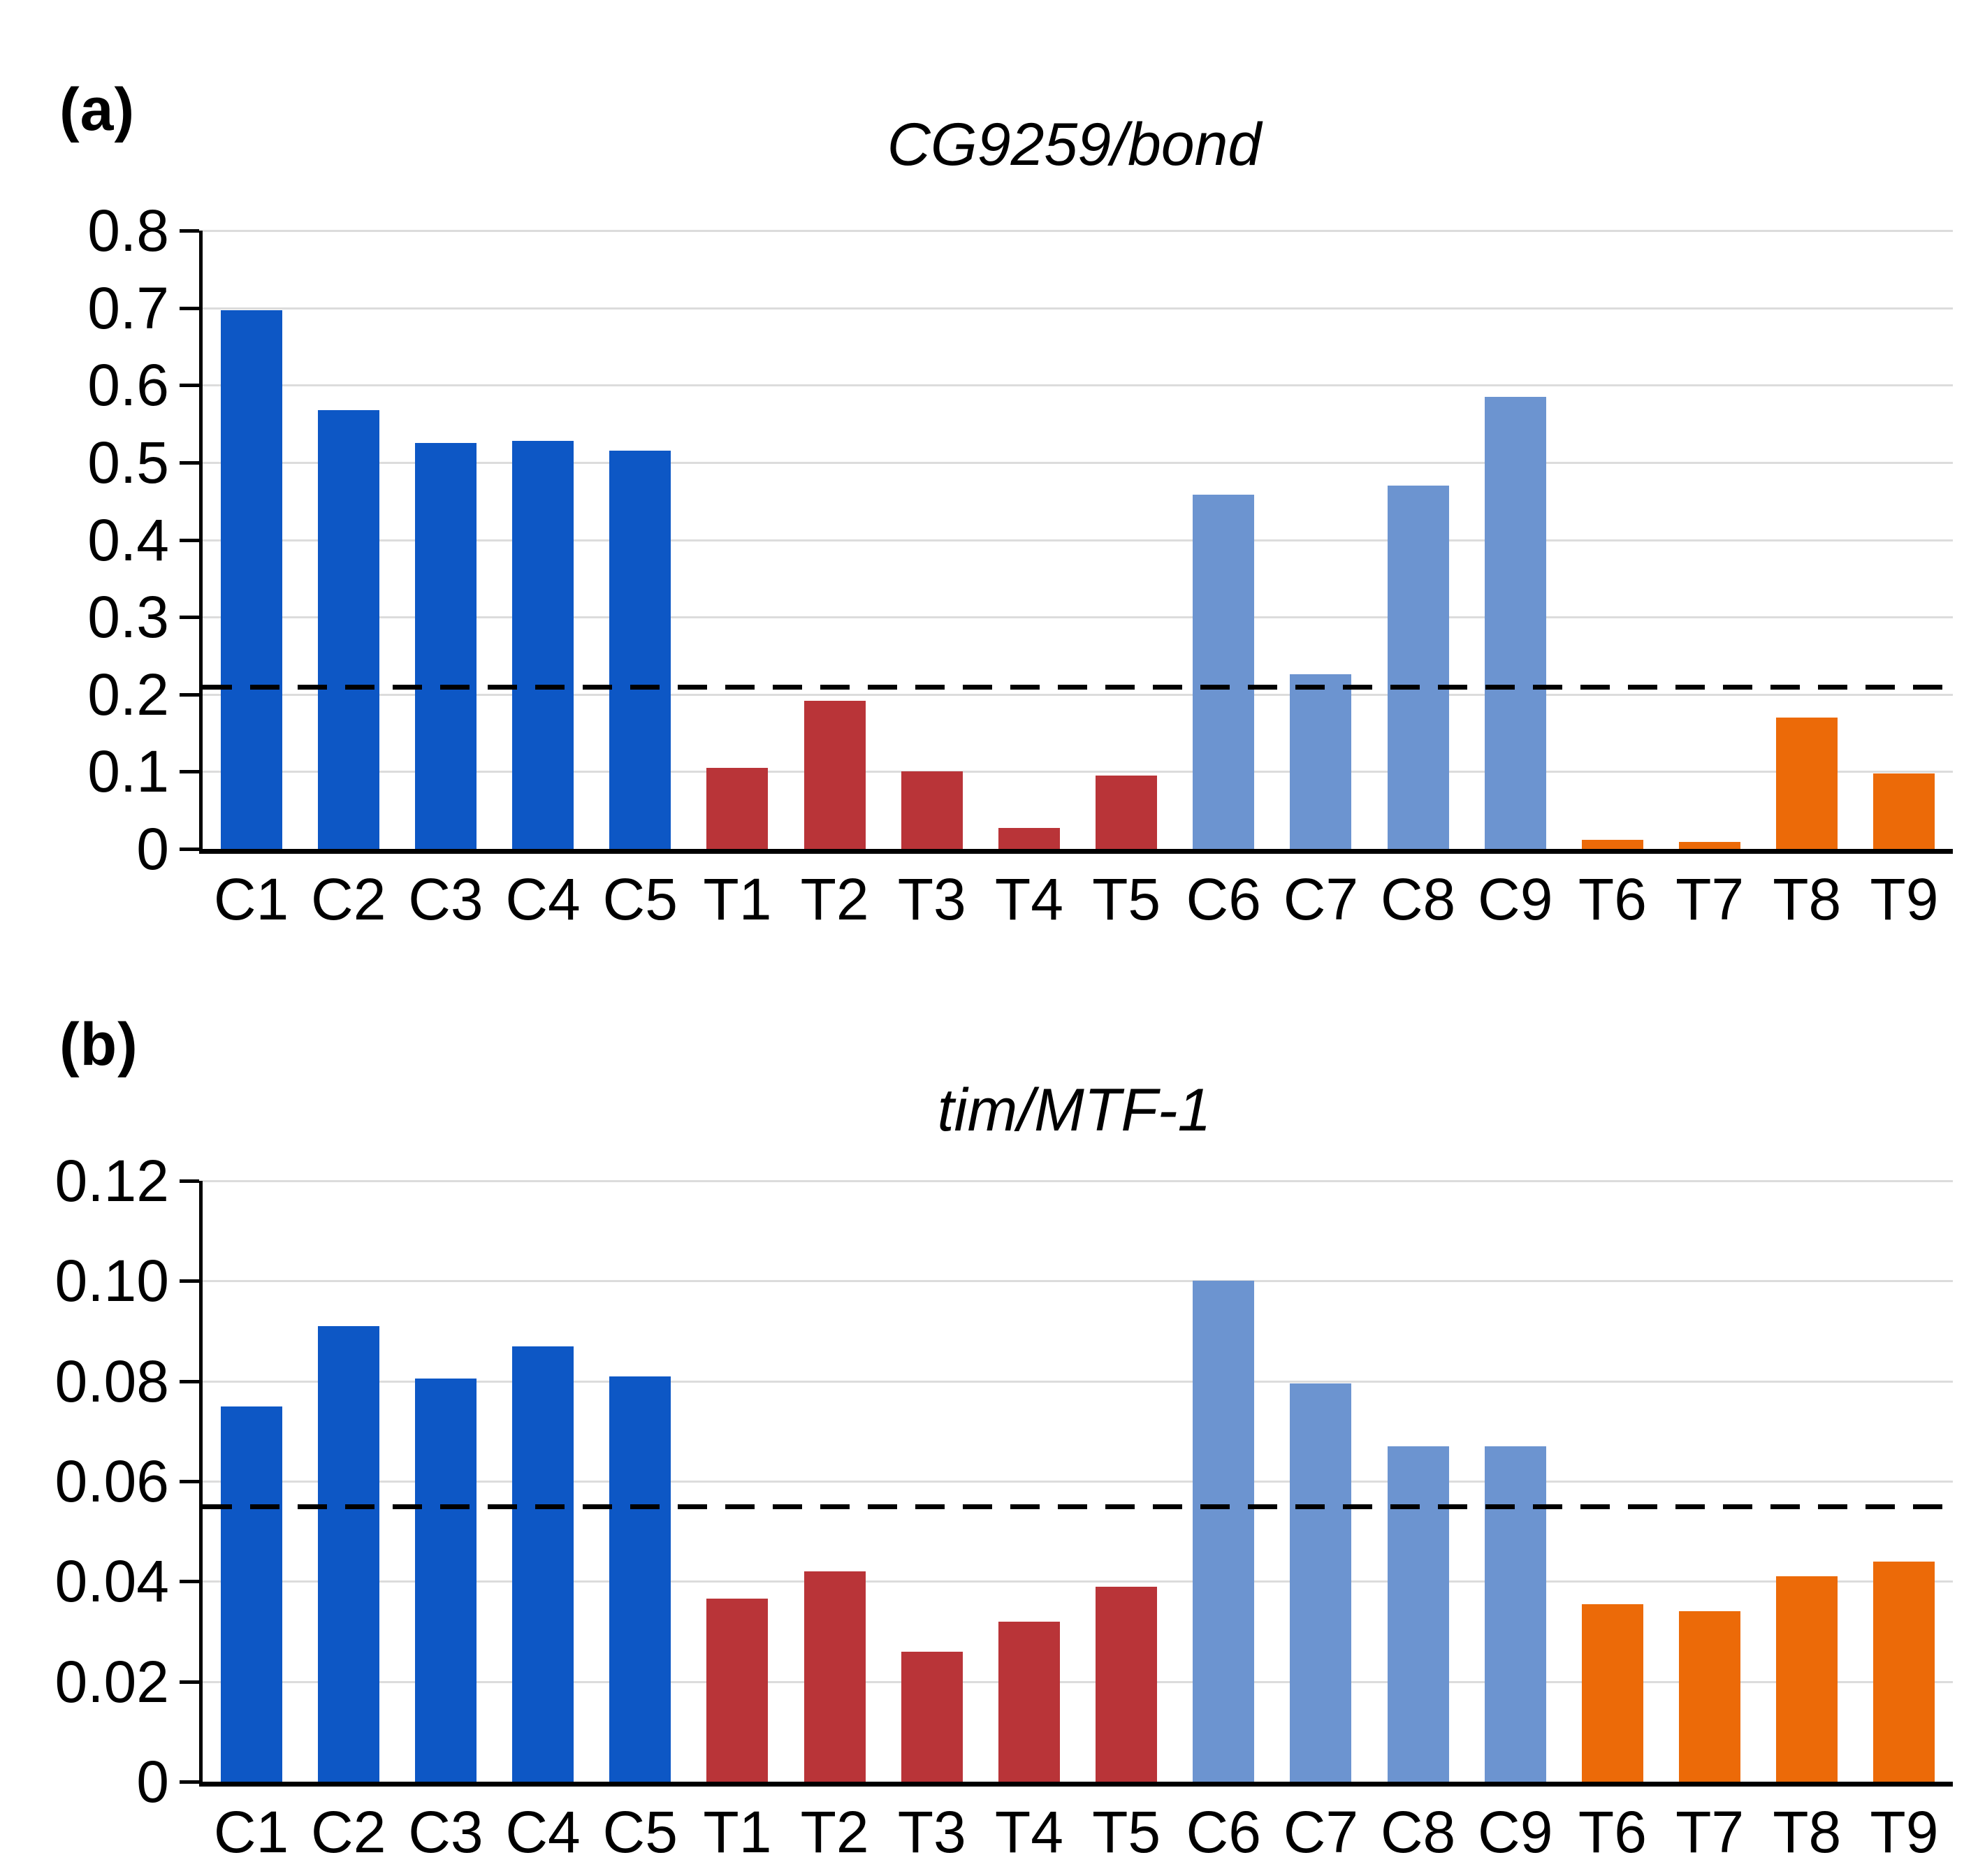 The width and height of the screenshot is (1971, 1876). What do you see at coordinates (128, 617) in the screenshot?
I see `y-tick-label: 0.3` at bounding box center [128, 617].